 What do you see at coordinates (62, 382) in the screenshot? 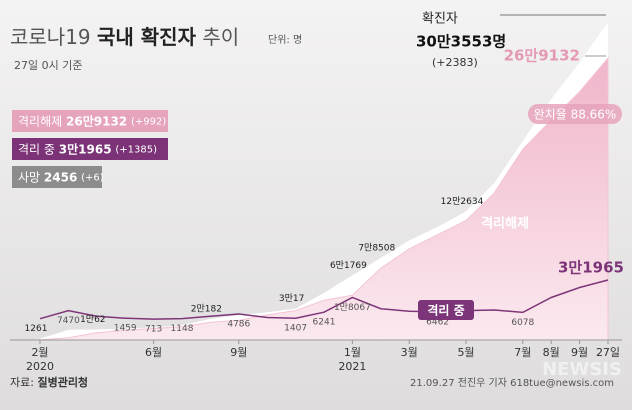
I see `source-name: 질병관리청` at bounding box center [62, 382].